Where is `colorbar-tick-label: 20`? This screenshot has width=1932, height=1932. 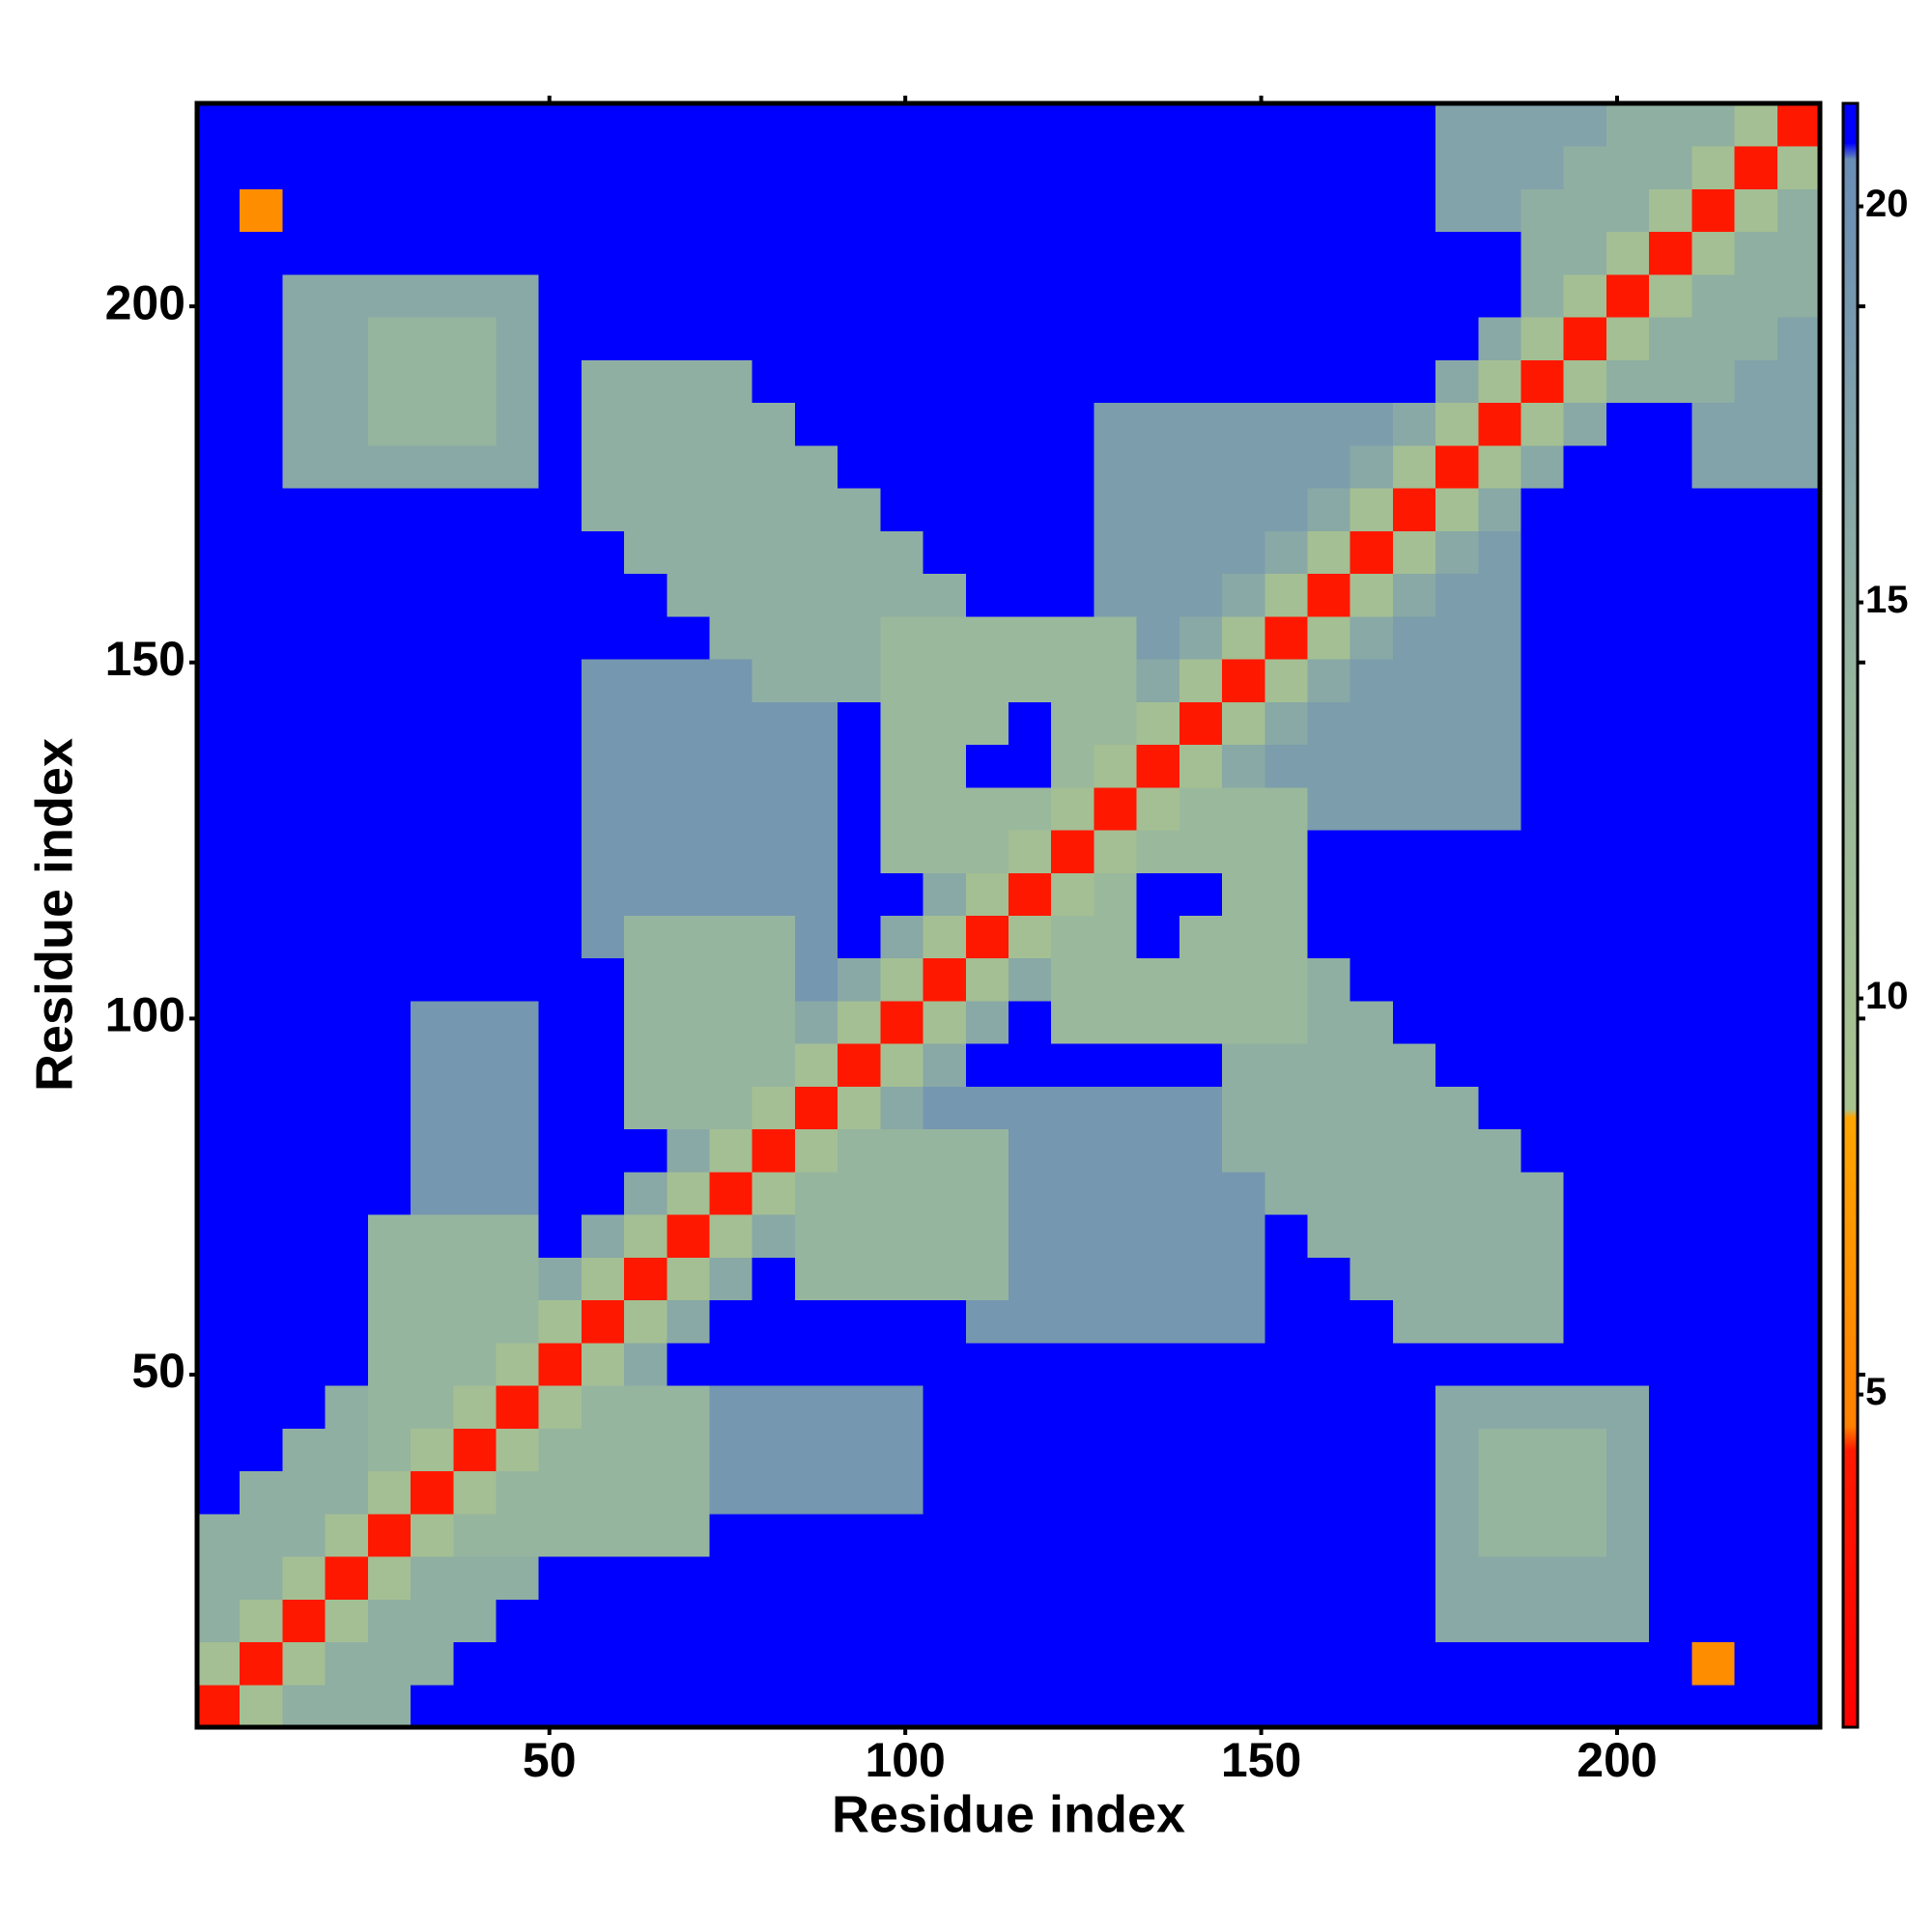
colorbar-tick-label: 20 is located at coordinates (1887, 204).